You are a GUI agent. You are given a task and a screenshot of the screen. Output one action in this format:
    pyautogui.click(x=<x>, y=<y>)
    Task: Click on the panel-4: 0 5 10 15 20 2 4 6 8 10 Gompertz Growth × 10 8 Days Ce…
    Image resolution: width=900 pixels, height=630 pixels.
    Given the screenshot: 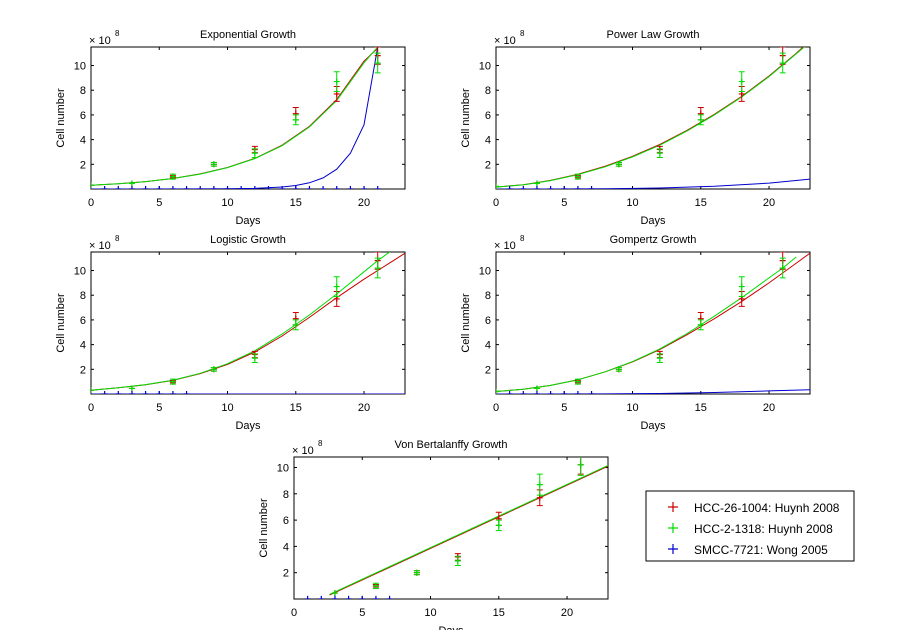 What is the action you would take?
    pyautogui.click(x=635, y=333)
    